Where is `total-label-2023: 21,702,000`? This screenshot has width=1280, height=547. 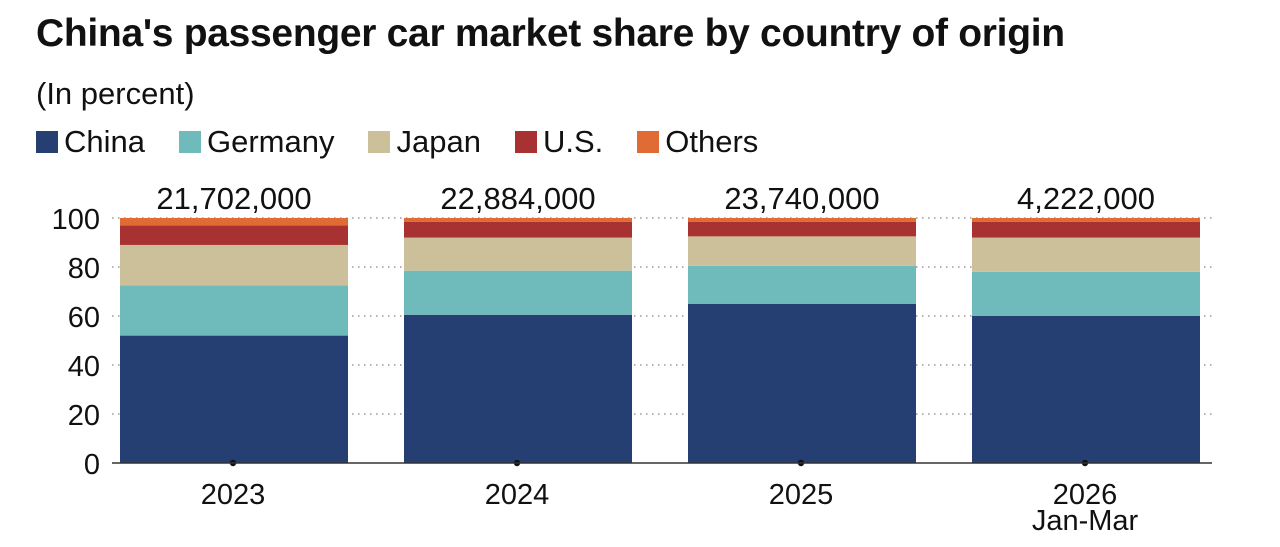
total-label-2023: 21,702,000 is located at coordinates (233, 198).